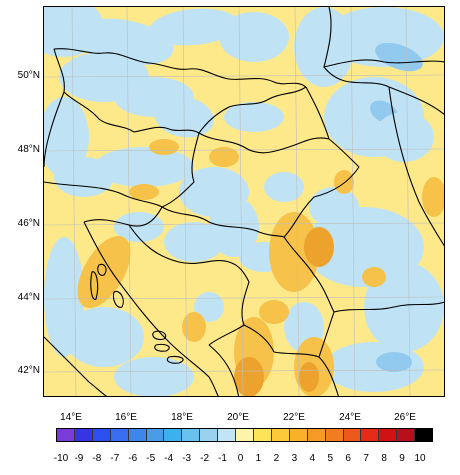 This screenshot has width=460, height=475. What do you see at coordinates (384, 458) in the screenshot?
I see `colorbar-label: 8` at bounding box center [384, 458].